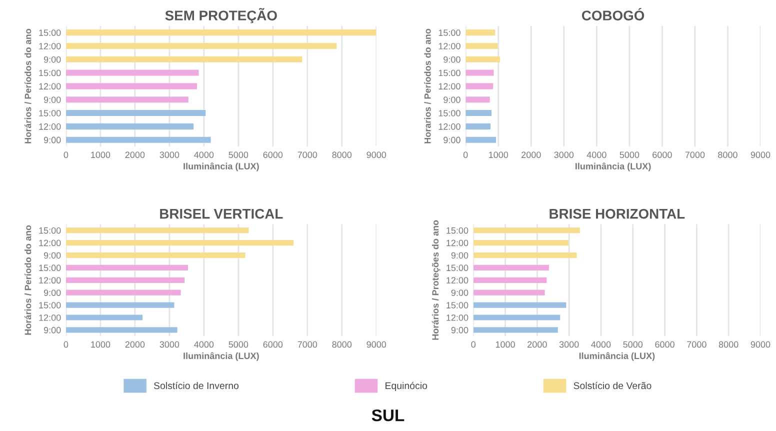 This screenshot has height=431, width=776. Describe the element at coordinates (407, 387) in the screenshot. I see `legend-label: Equinócio` at that location.